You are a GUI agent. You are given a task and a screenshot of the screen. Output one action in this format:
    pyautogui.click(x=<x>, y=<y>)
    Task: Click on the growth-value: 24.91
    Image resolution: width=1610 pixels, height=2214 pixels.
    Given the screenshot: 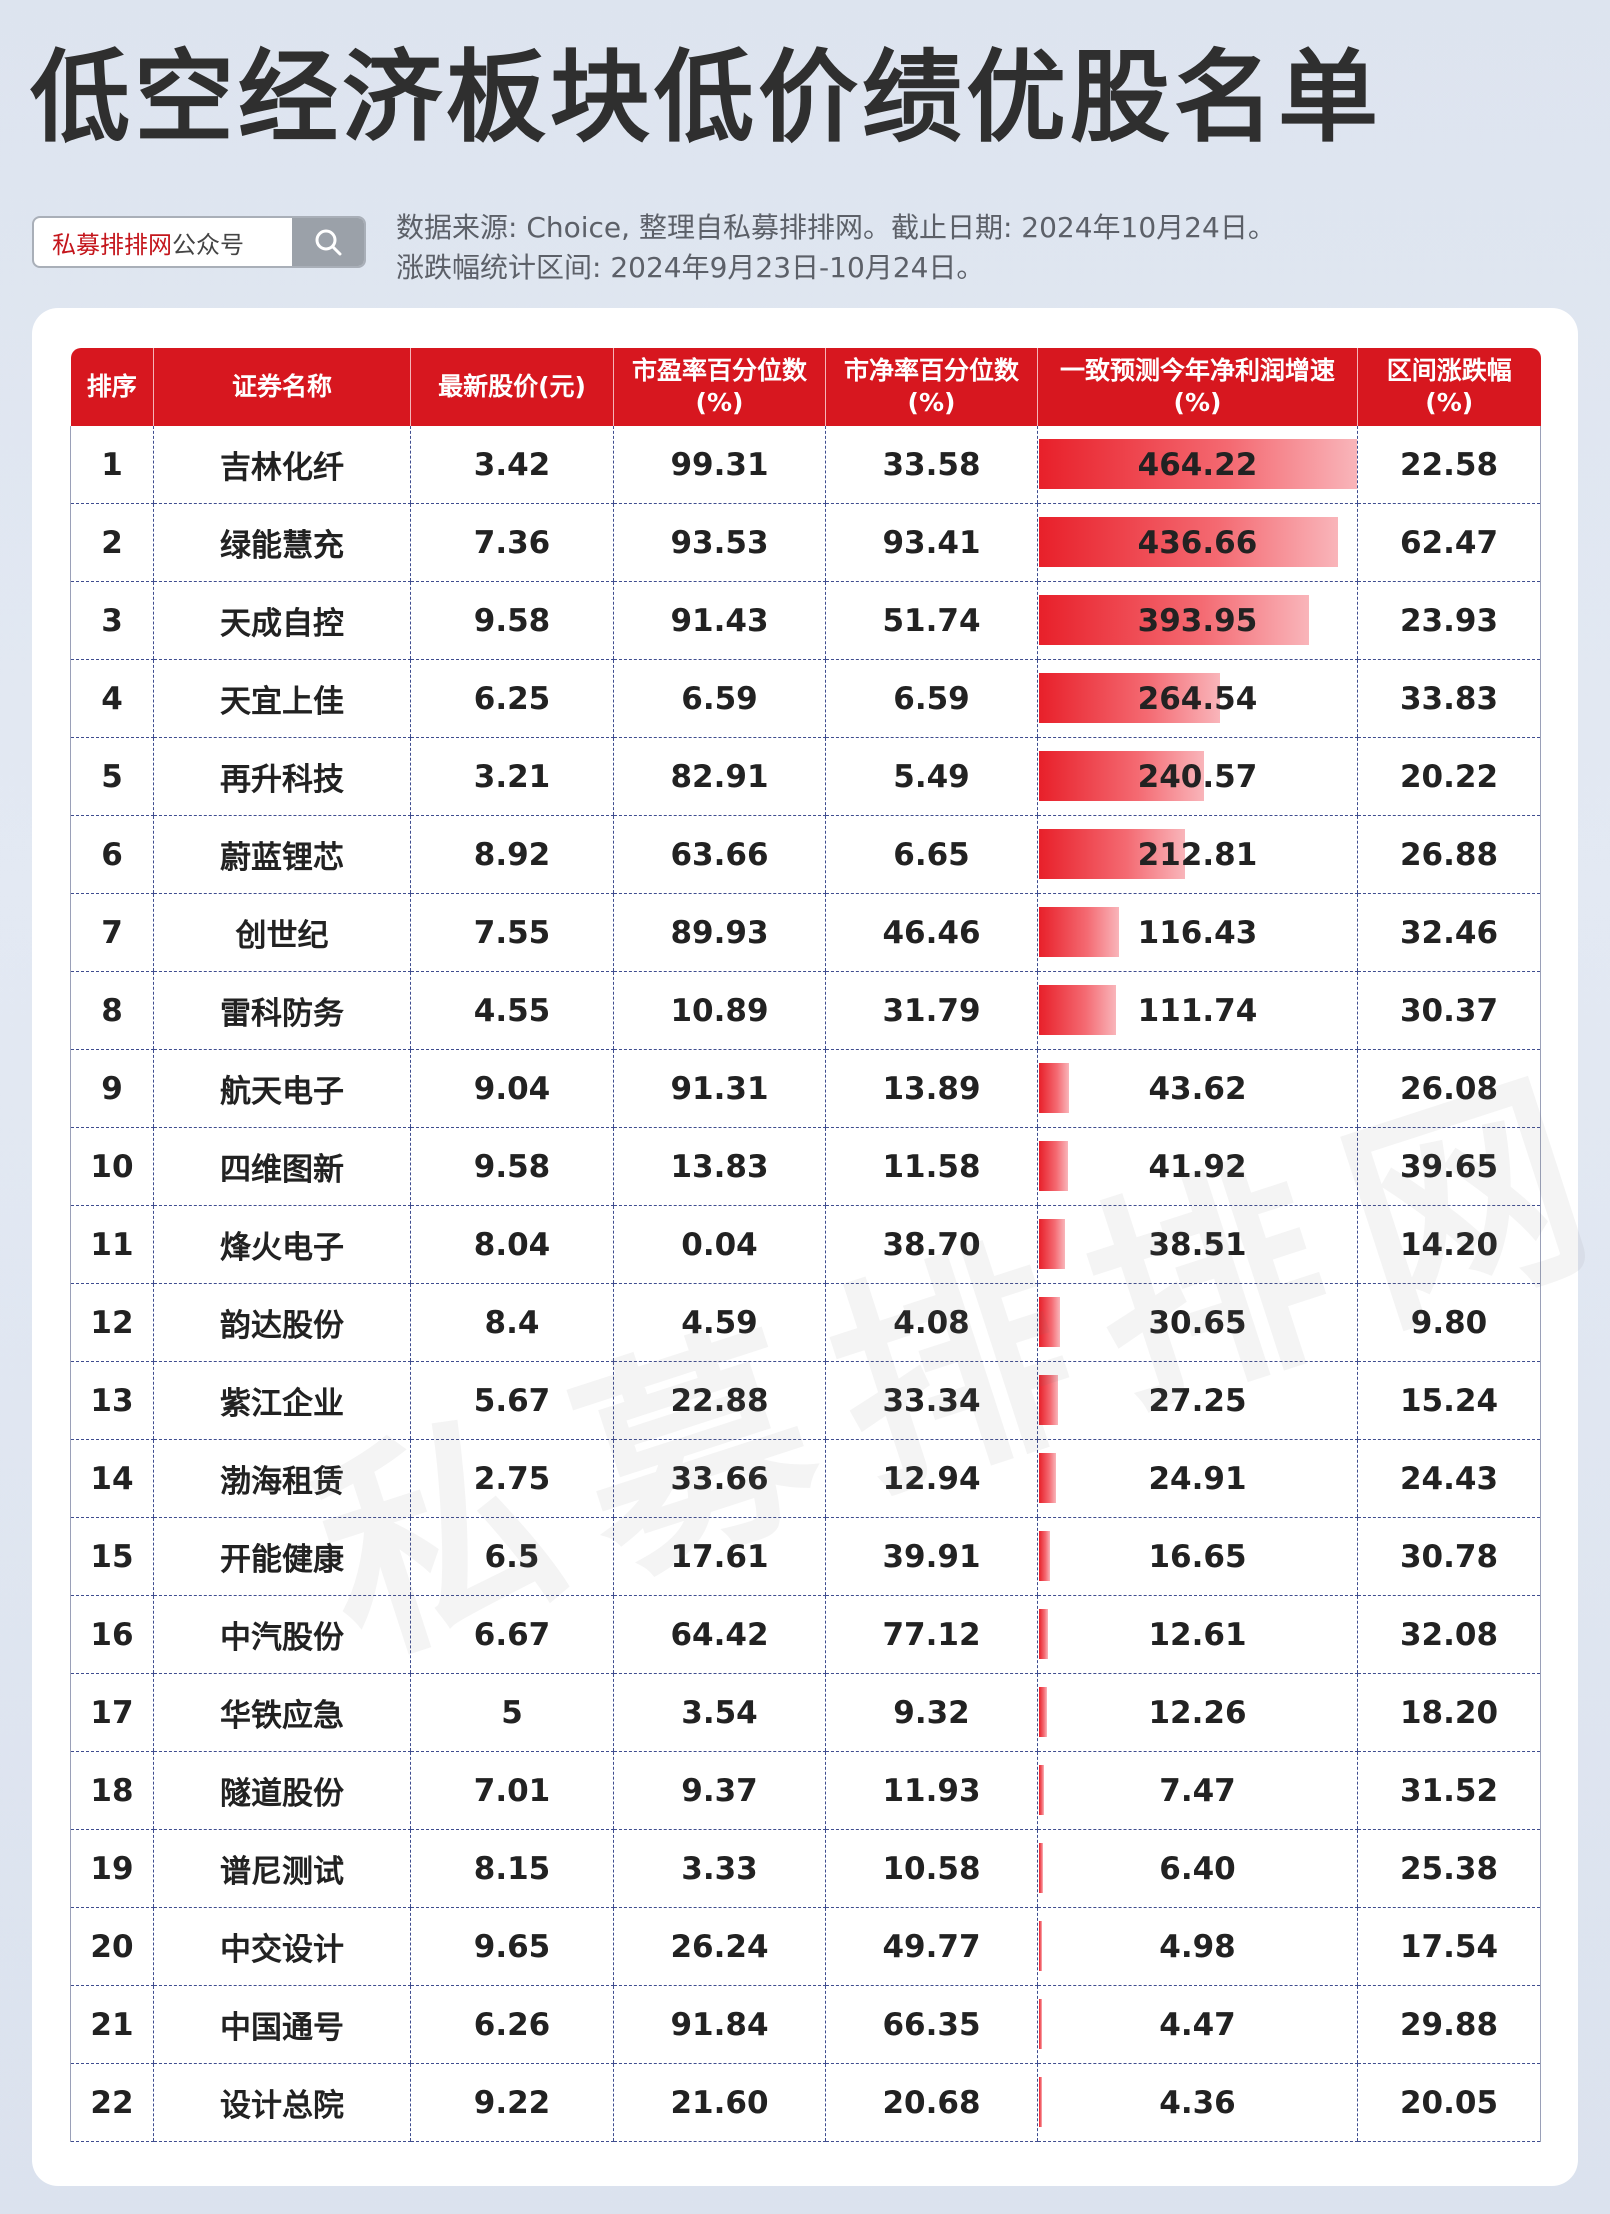 What is the action you would take?
    pyautogui.click(x=1197, y=1478)
    